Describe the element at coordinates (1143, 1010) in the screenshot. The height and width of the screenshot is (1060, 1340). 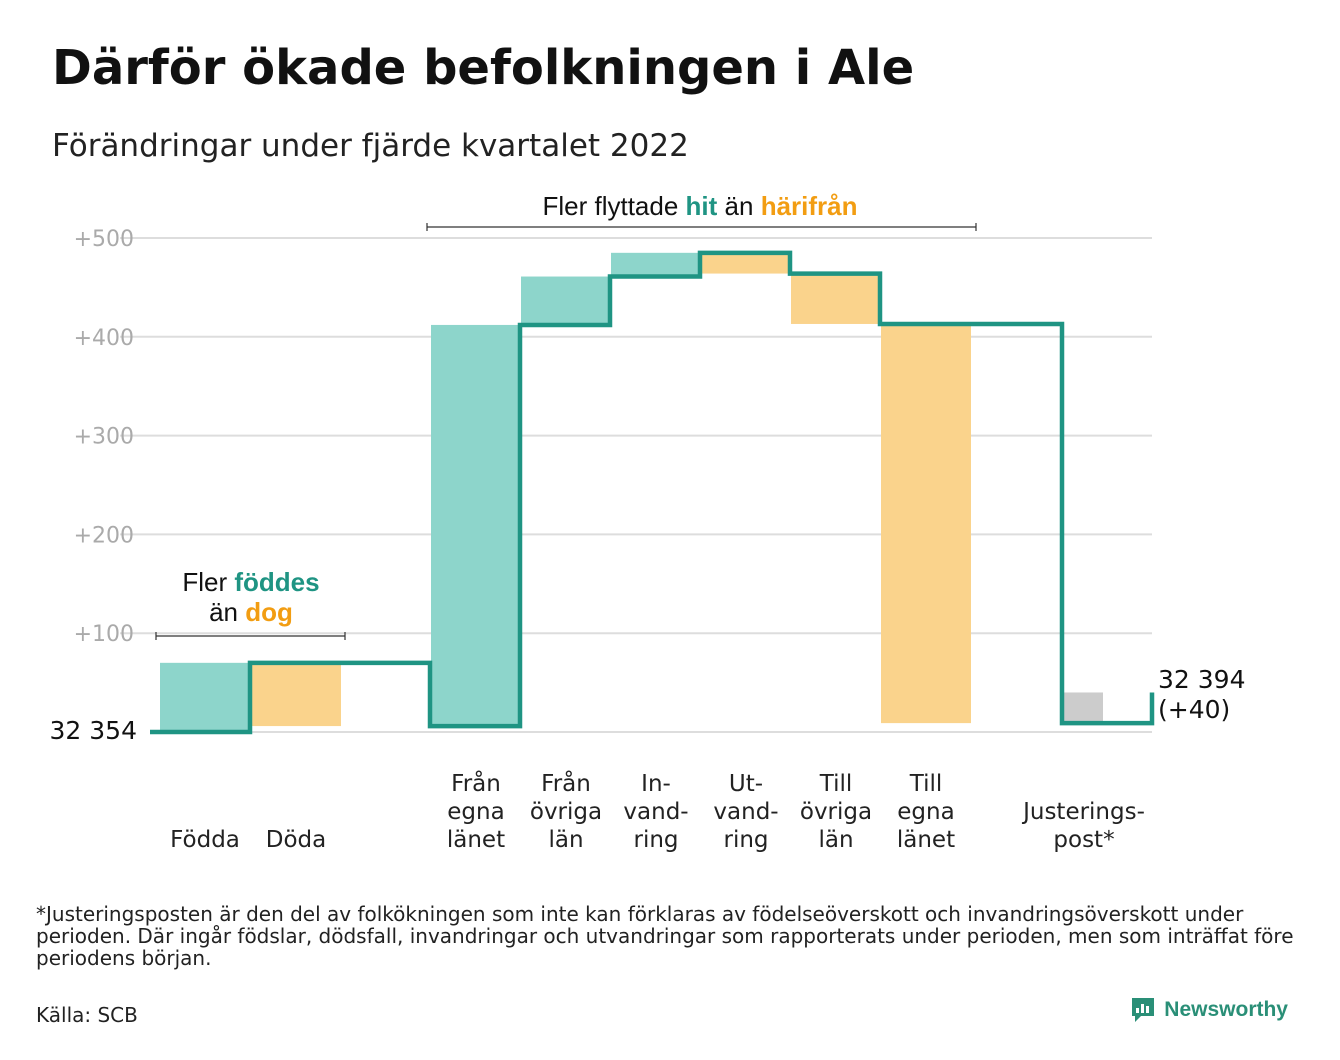
I see `newsworthy-icon` at that location.